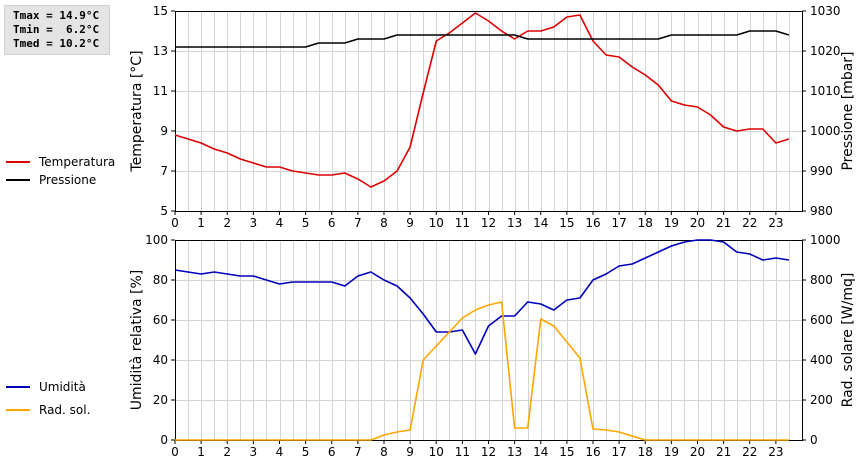  Describe the element at coordinates (821, 171) in the screenshot. I see `y-right-tick-label: 990` at that location.